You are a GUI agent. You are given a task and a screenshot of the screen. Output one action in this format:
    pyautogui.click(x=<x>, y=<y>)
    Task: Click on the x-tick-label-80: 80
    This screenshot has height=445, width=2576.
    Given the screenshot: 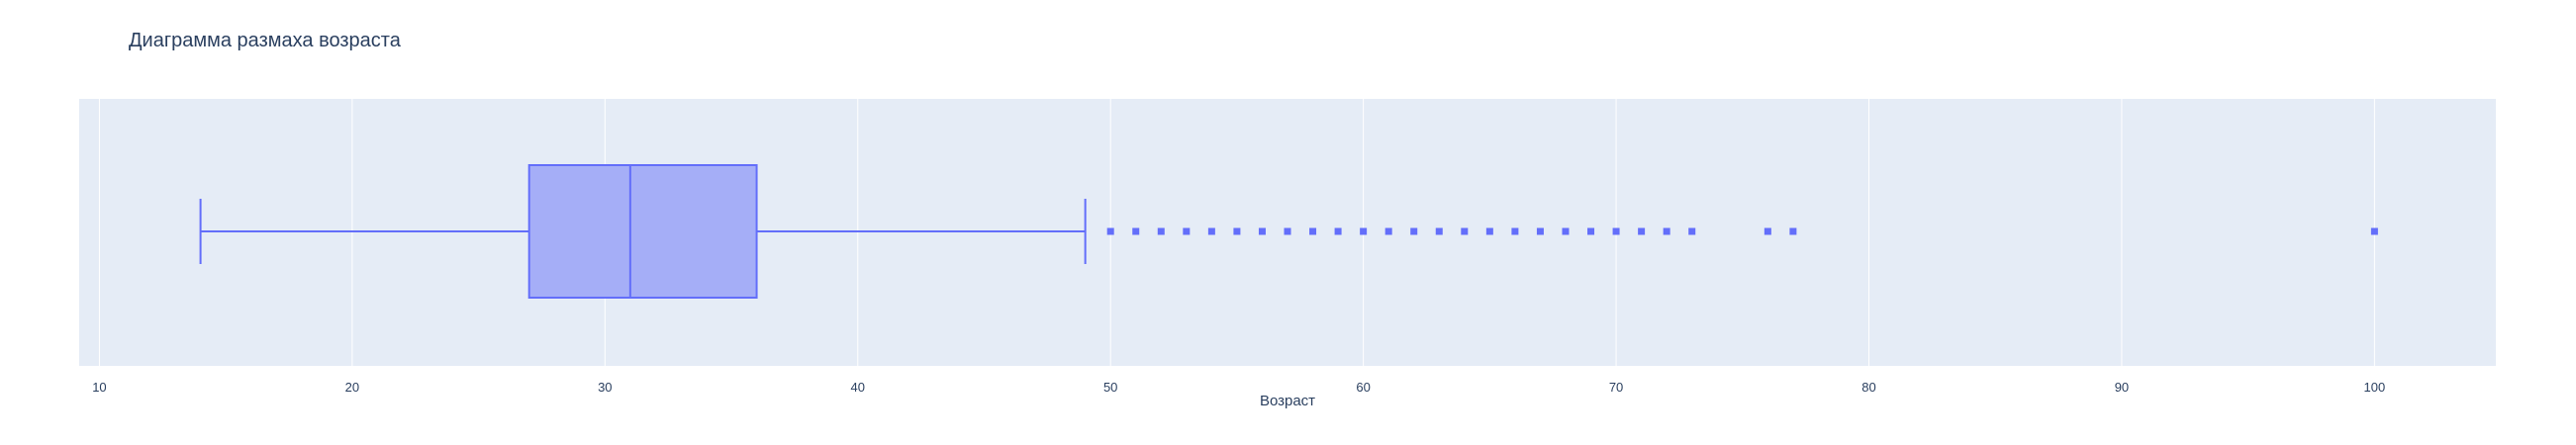 What is the action you would take?
    pyautogui.click(x=1868, y=387)
    